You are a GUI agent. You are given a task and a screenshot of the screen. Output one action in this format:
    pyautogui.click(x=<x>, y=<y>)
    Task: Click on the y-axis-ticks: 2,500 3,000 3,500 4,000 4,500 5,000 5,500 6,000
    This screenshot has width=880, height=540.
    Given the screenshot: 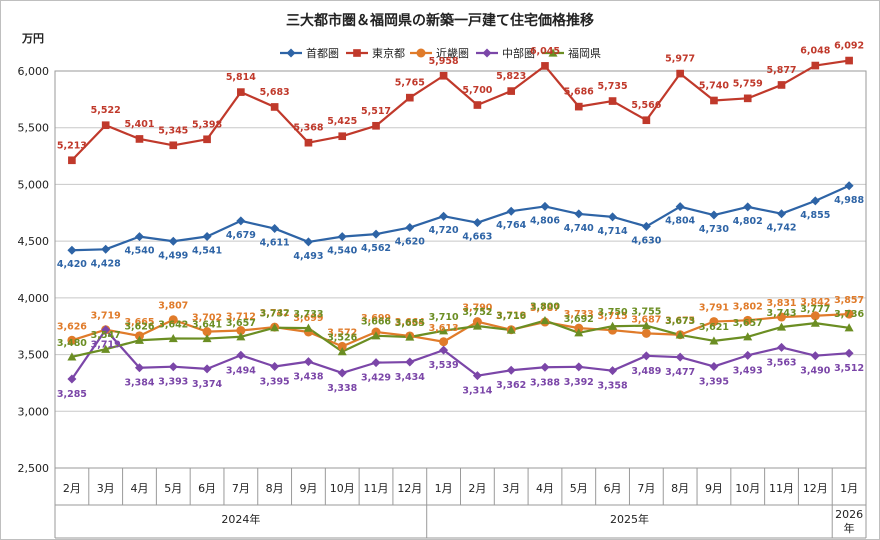 What is the action you would take?
    pyautogui.click(x=34, y=270)
    